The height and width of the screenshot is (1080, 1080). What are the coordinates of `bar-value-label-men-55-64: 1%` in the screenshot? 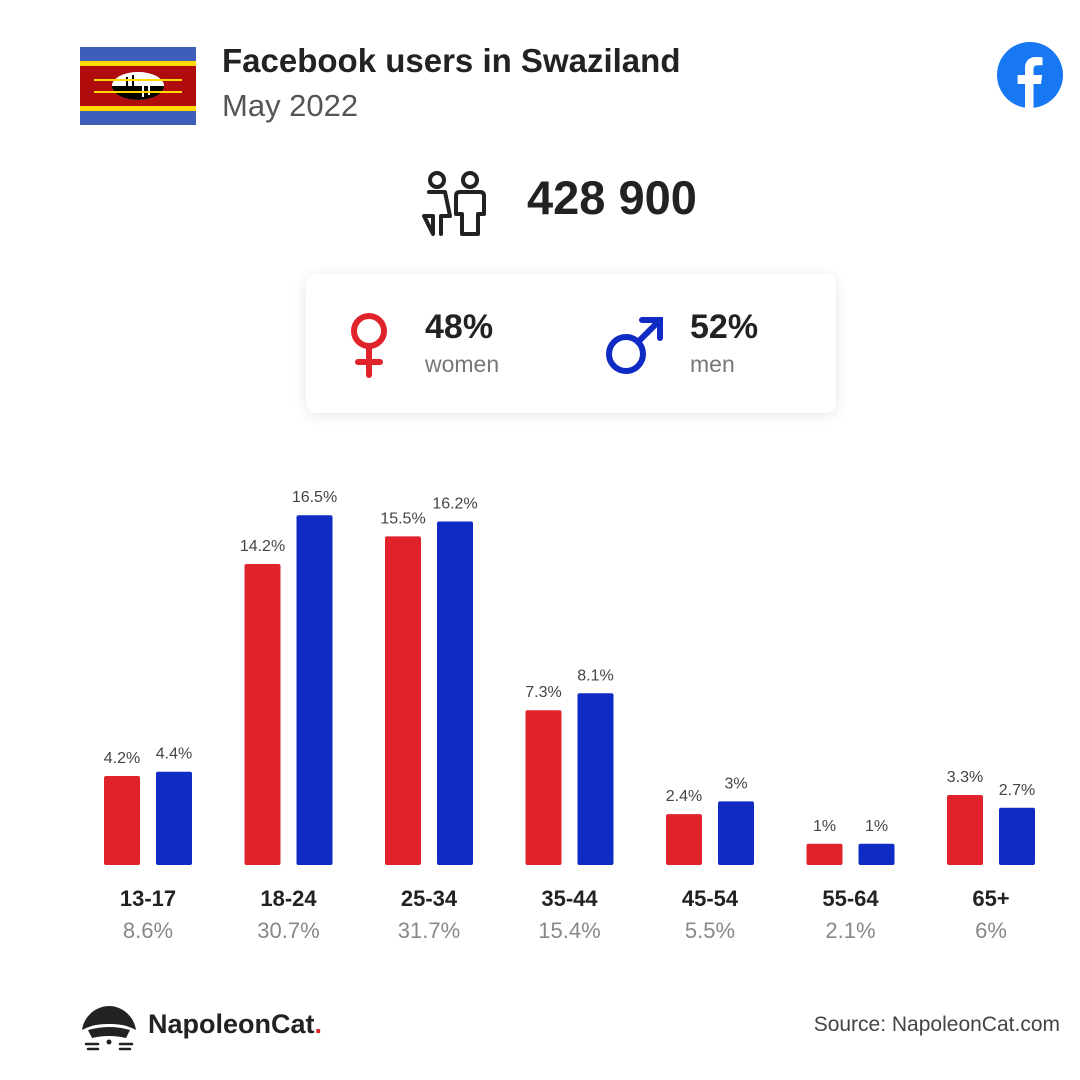 It's located at (876, 826).